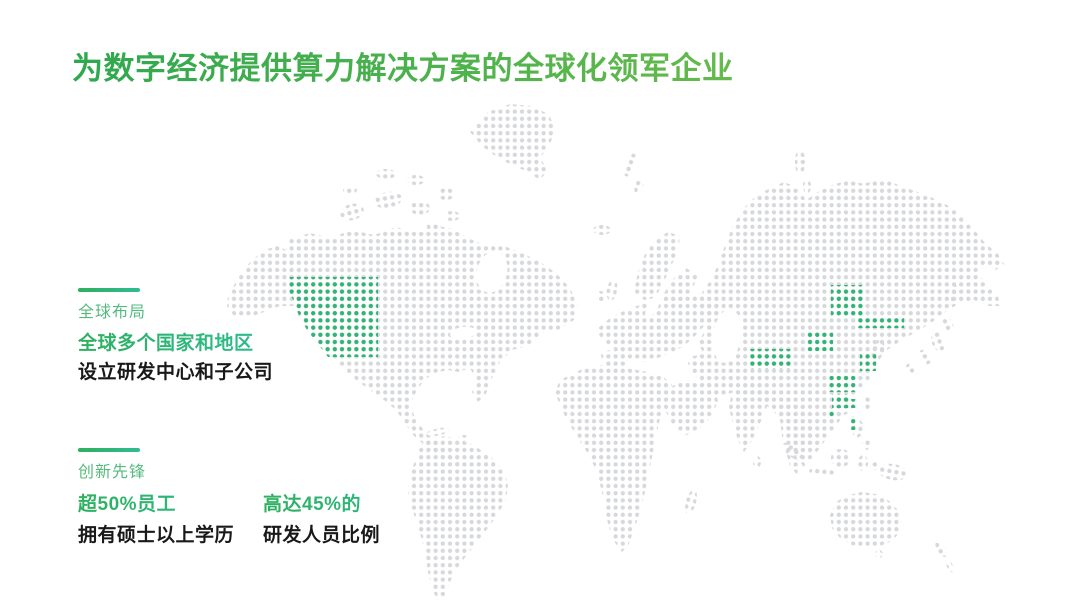 This screenshot has height=608, width=1080. I want to click on stat-highlight: 高达45%的, so click(355, 505).